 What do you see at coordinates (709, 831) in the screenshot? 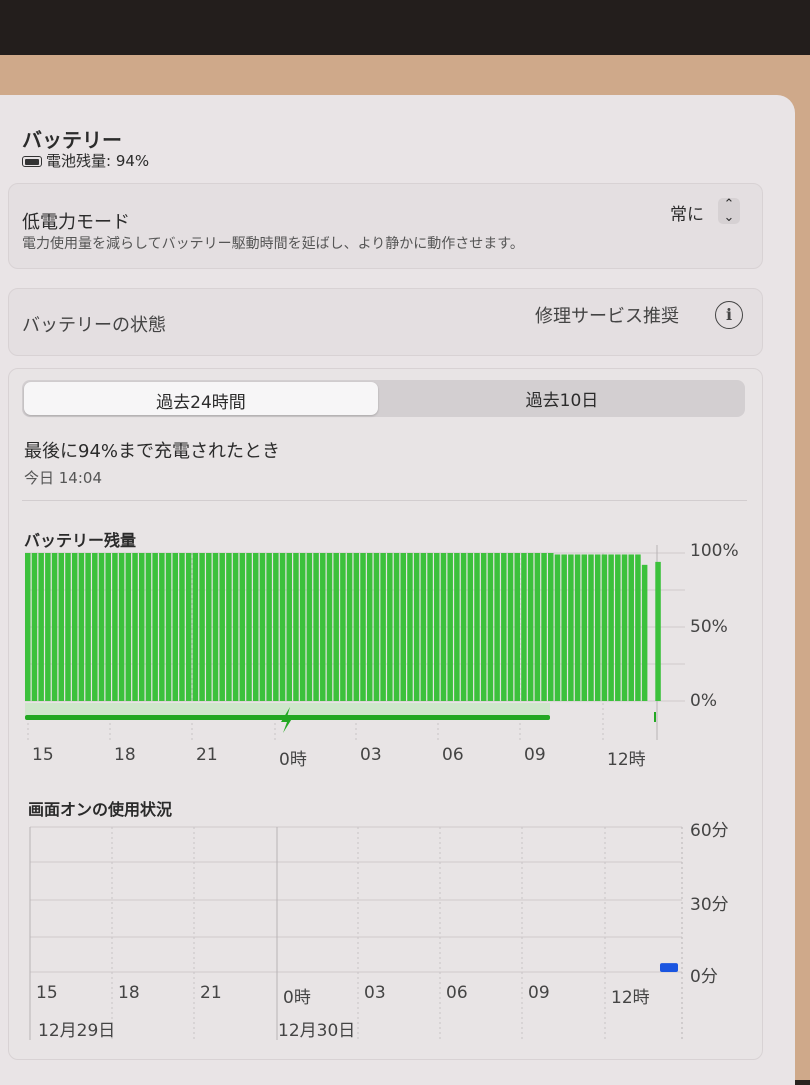
I see `usage-y-tick: 60分` at bounding box center [709, 831].